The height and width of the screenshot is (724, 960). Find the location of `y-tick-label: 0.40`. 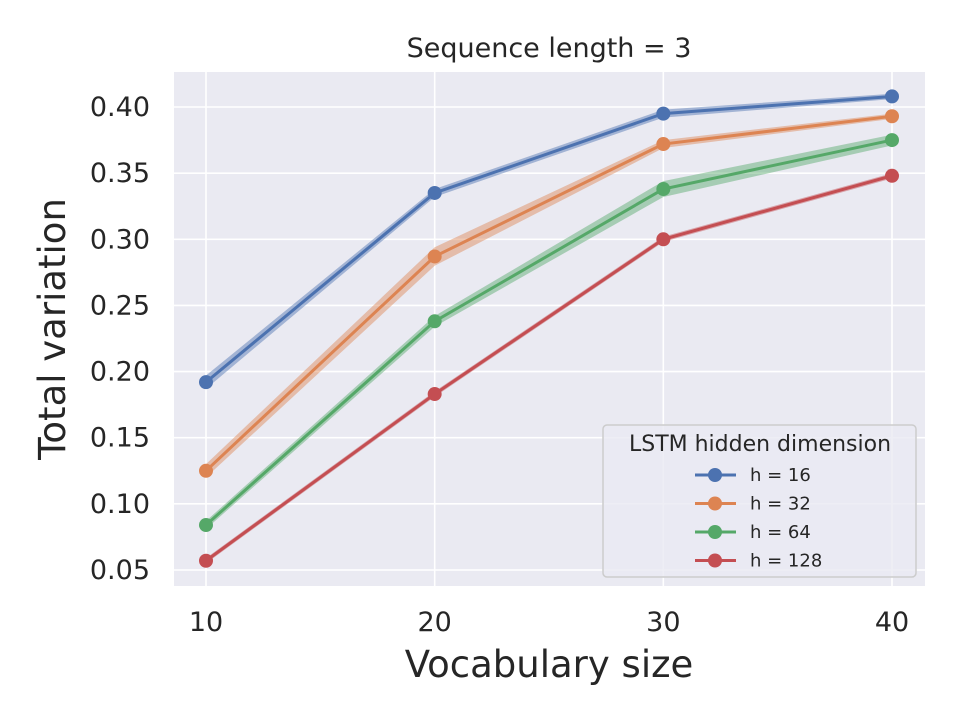

y-tick-label: 0.40 is located at coordinates (120, 107).